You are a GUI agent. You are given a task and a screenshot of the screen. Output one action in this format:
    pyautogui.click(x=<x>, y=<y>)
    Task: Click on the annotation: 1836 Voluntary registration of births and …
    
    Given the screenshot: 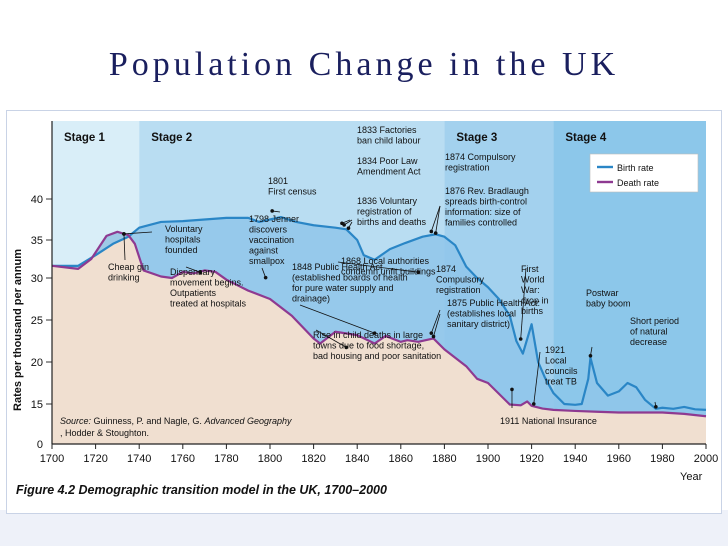 What is the action you would take?
    pyautogui.click(x=386, y=213)
    